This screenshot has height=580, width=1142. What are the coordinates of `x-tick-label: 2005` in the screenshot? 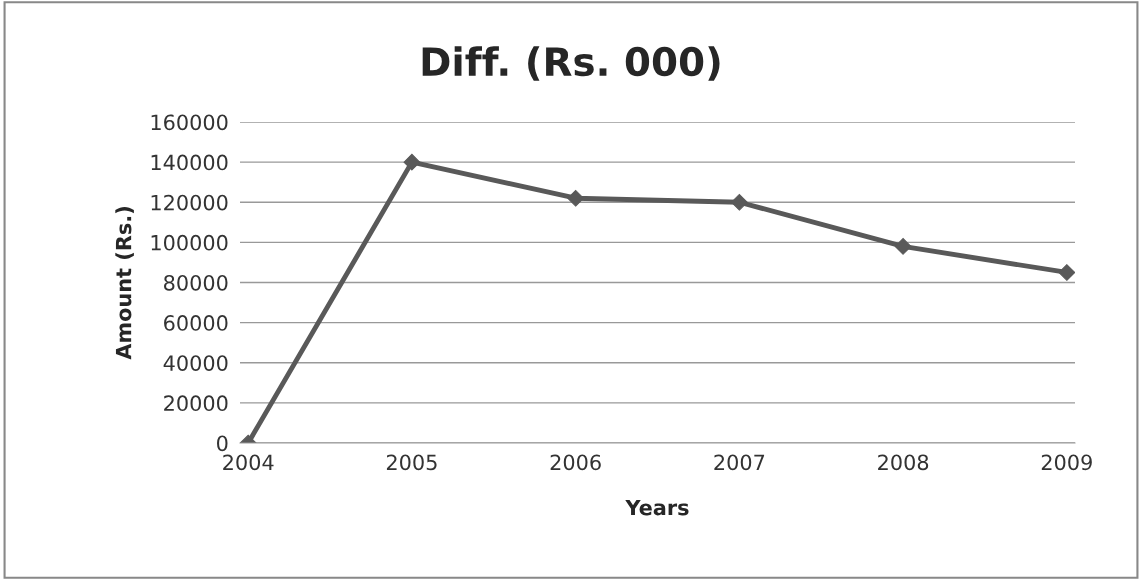 It's located at (411, 462).